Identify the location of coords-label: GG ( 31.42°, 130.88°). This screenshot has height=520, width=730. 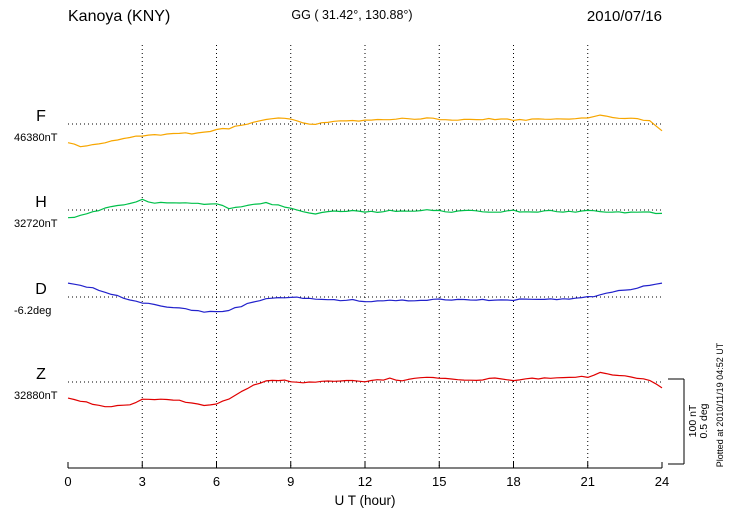
(351, 15).